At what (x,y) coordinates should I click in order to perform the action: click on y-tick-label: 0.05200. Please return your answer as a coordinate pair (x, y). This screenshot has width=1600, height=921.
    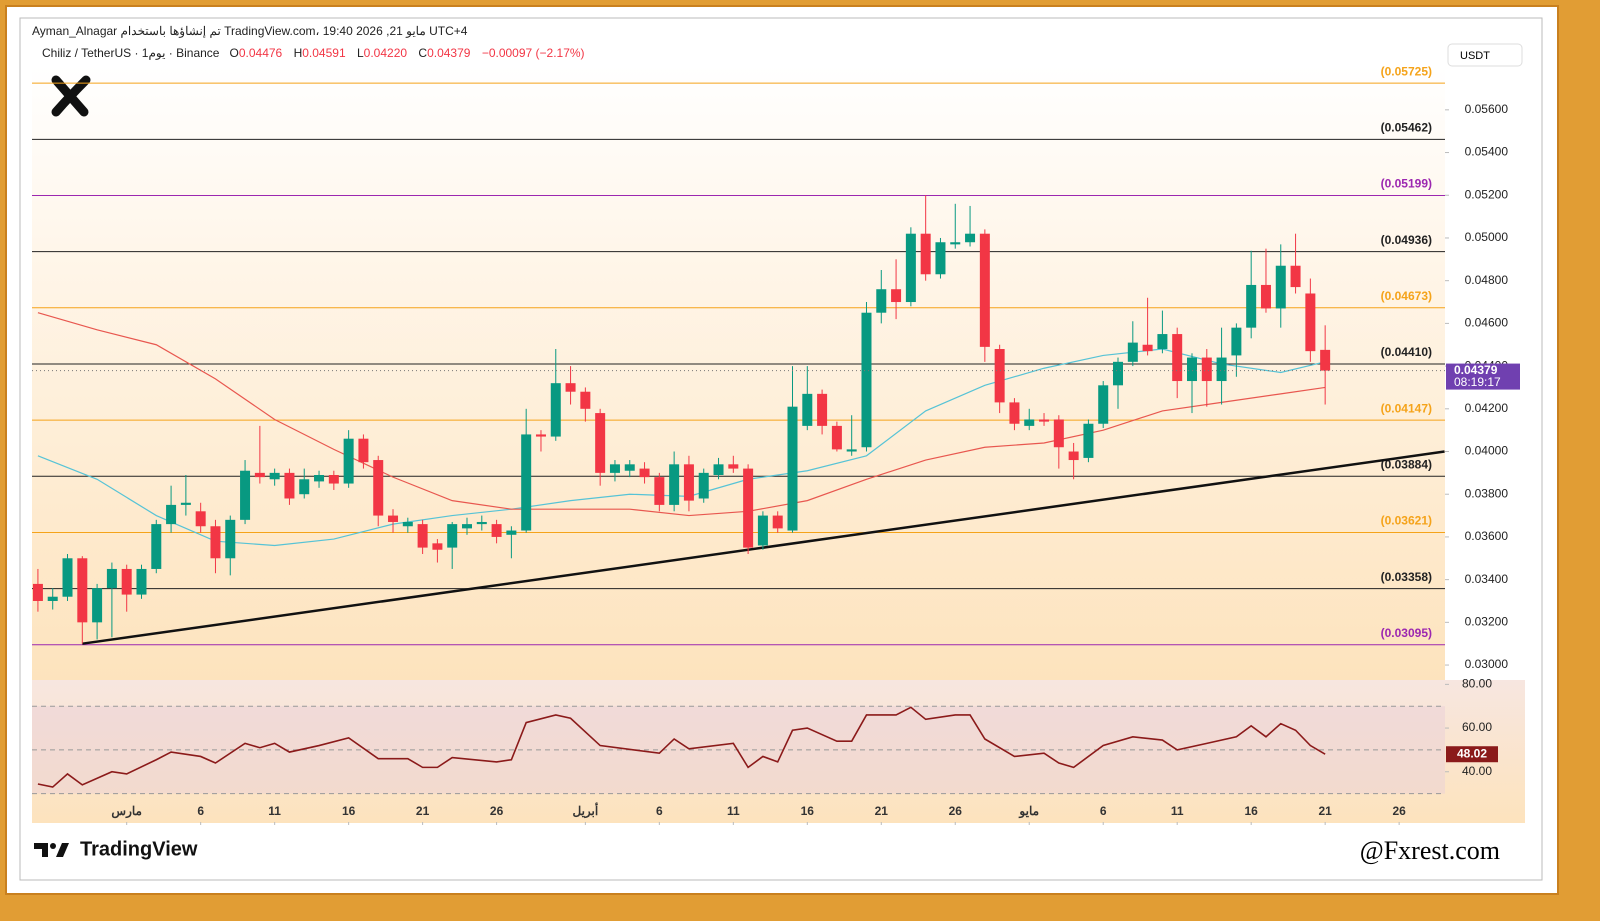
    Looking at the image, I should click on (1487, 194).